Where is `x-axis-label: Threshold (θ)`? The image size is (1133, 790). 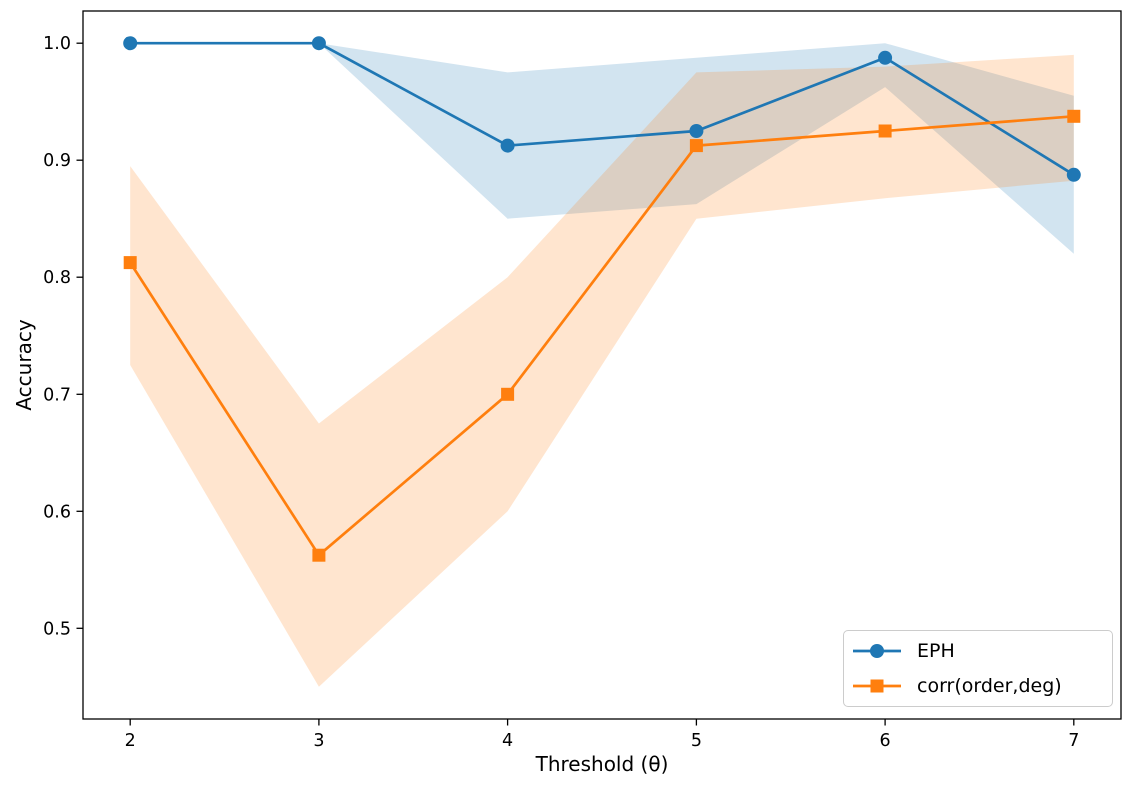
x-axis-label: Threshold (θ) is located at coordinates (602, 764).